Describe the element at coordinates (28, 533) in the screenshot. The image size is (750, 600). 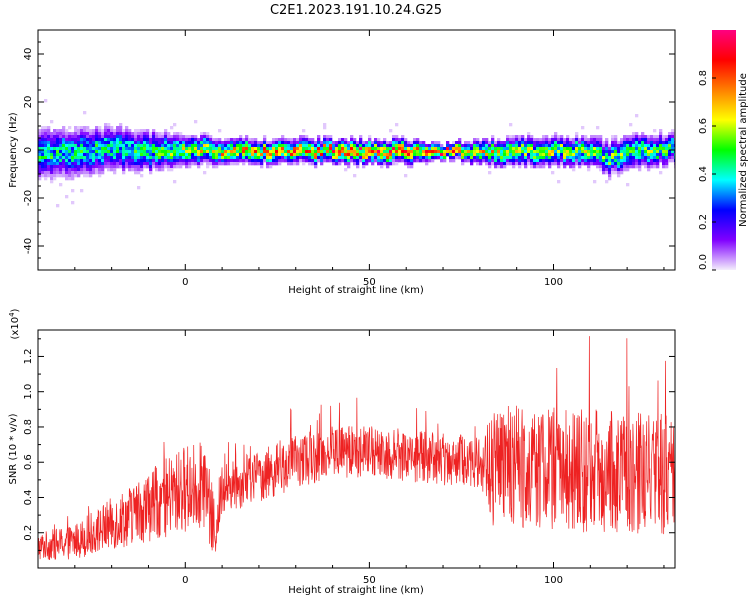
I see `snr-y-tick-label: 0.2` at that location.